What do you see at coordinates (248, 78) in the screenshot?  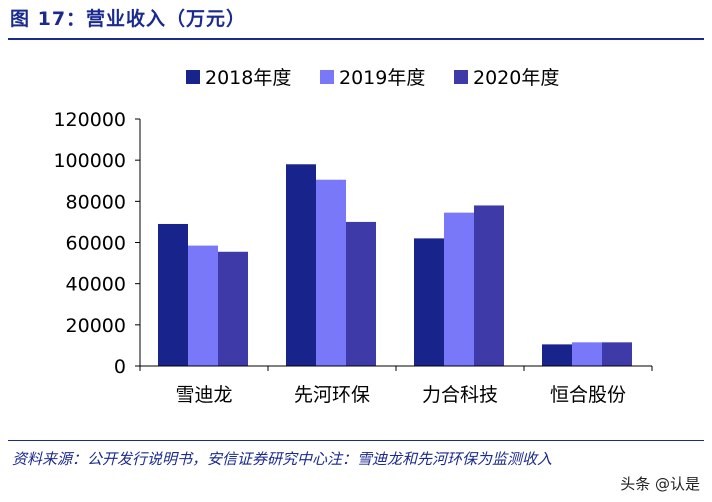 I see `legend-label: 2018年度` at bounding box center [248, 78].